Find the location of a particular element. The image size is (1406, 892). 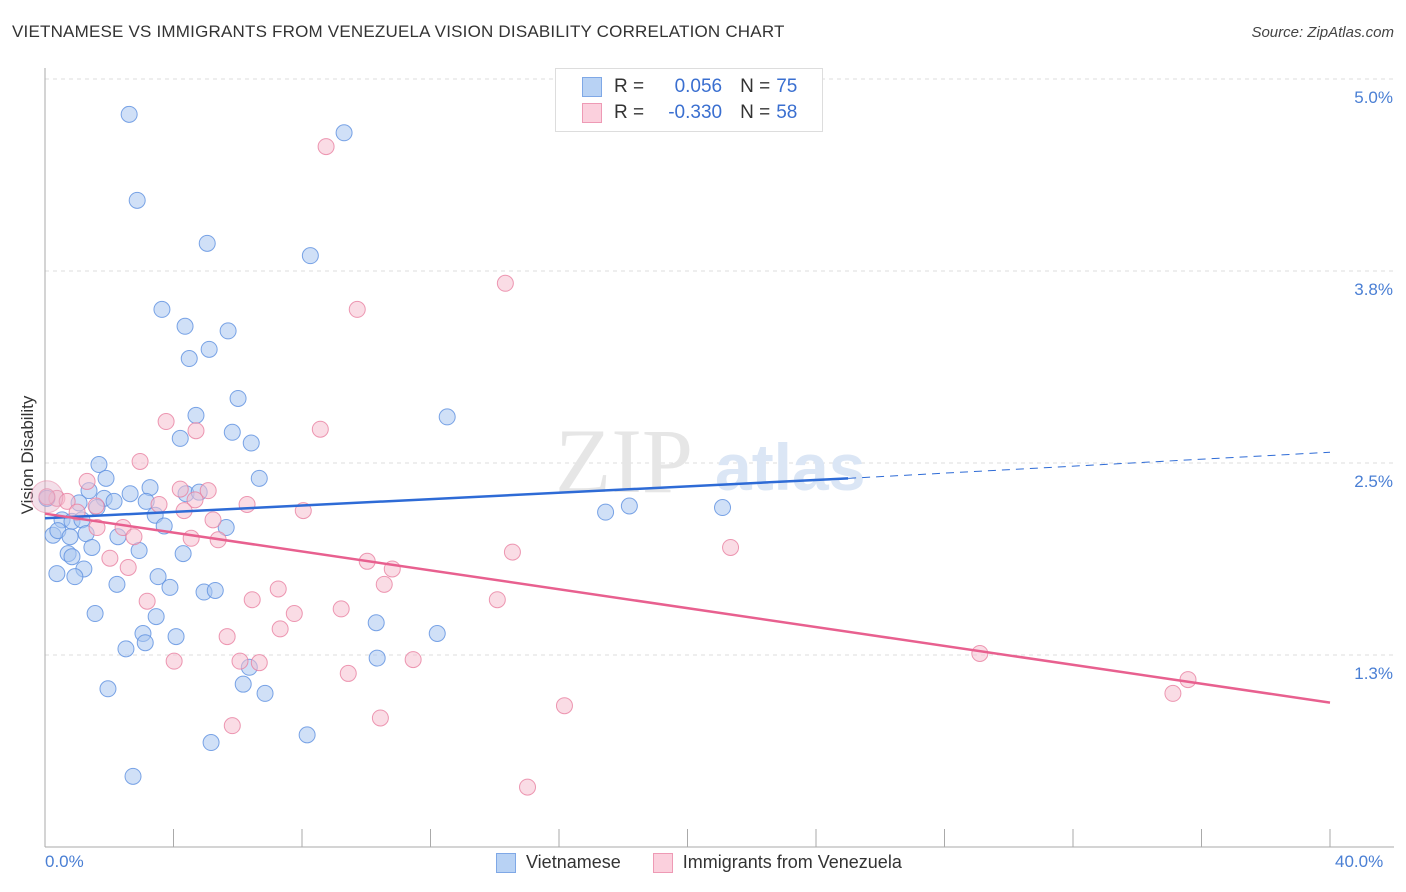

r-value: 0.056 is located at coordinates (698, 86).